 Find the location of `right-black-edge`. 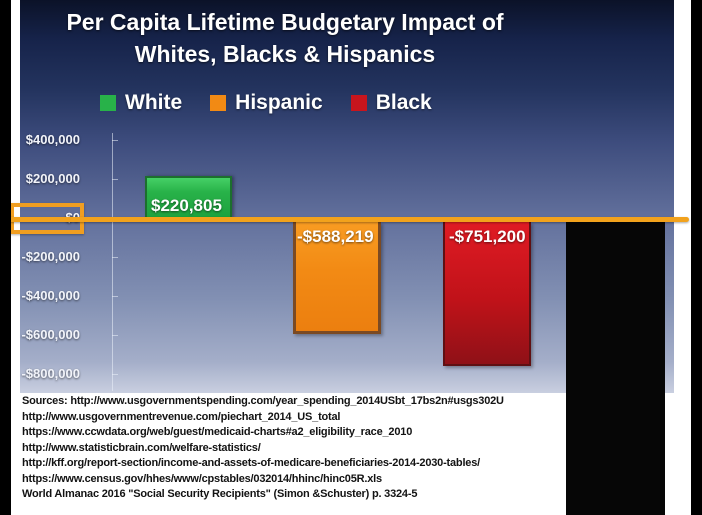

right-black-edge is located at coordinates (696, 257).